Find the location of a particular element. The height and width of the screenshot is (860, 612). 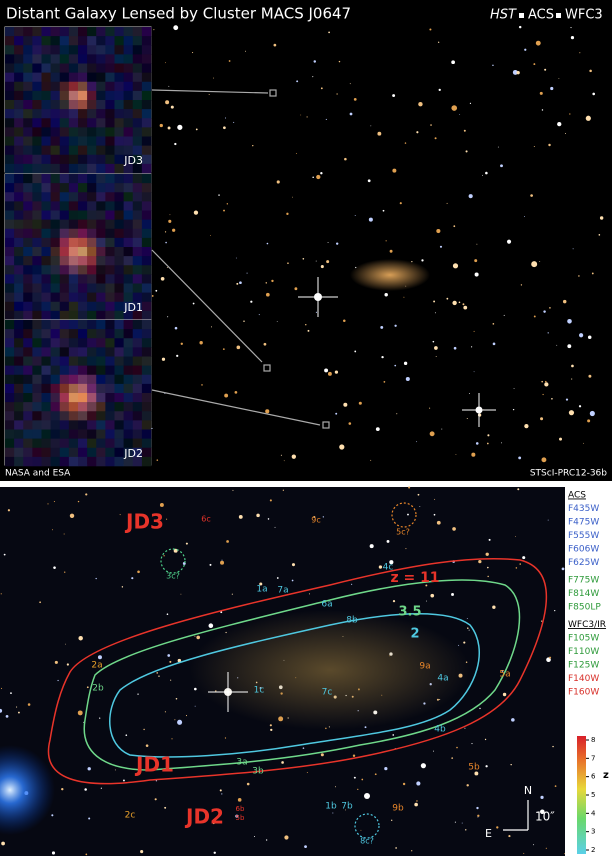

compass is located at coordinates (516, 815).